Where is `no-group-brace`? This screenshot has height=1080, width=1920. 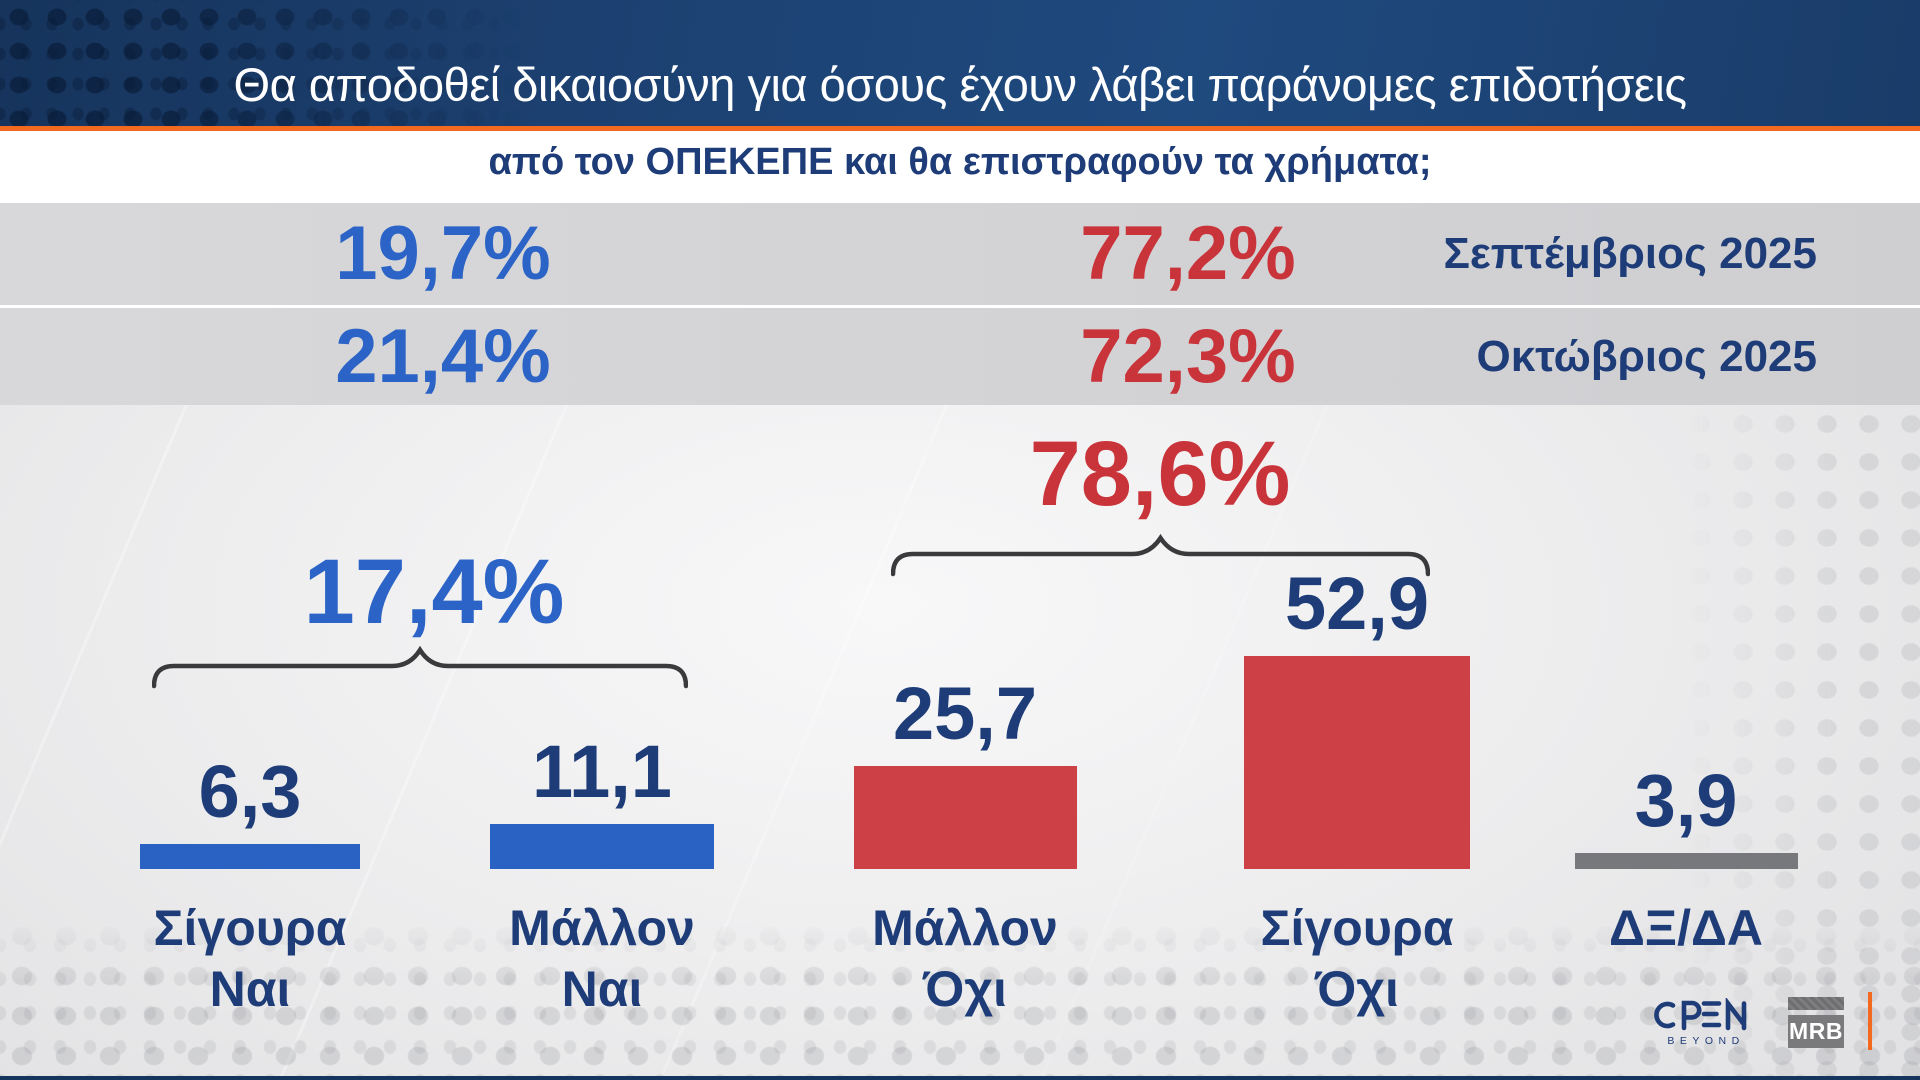 no-group-brace is located at coordinates (1160, 555).